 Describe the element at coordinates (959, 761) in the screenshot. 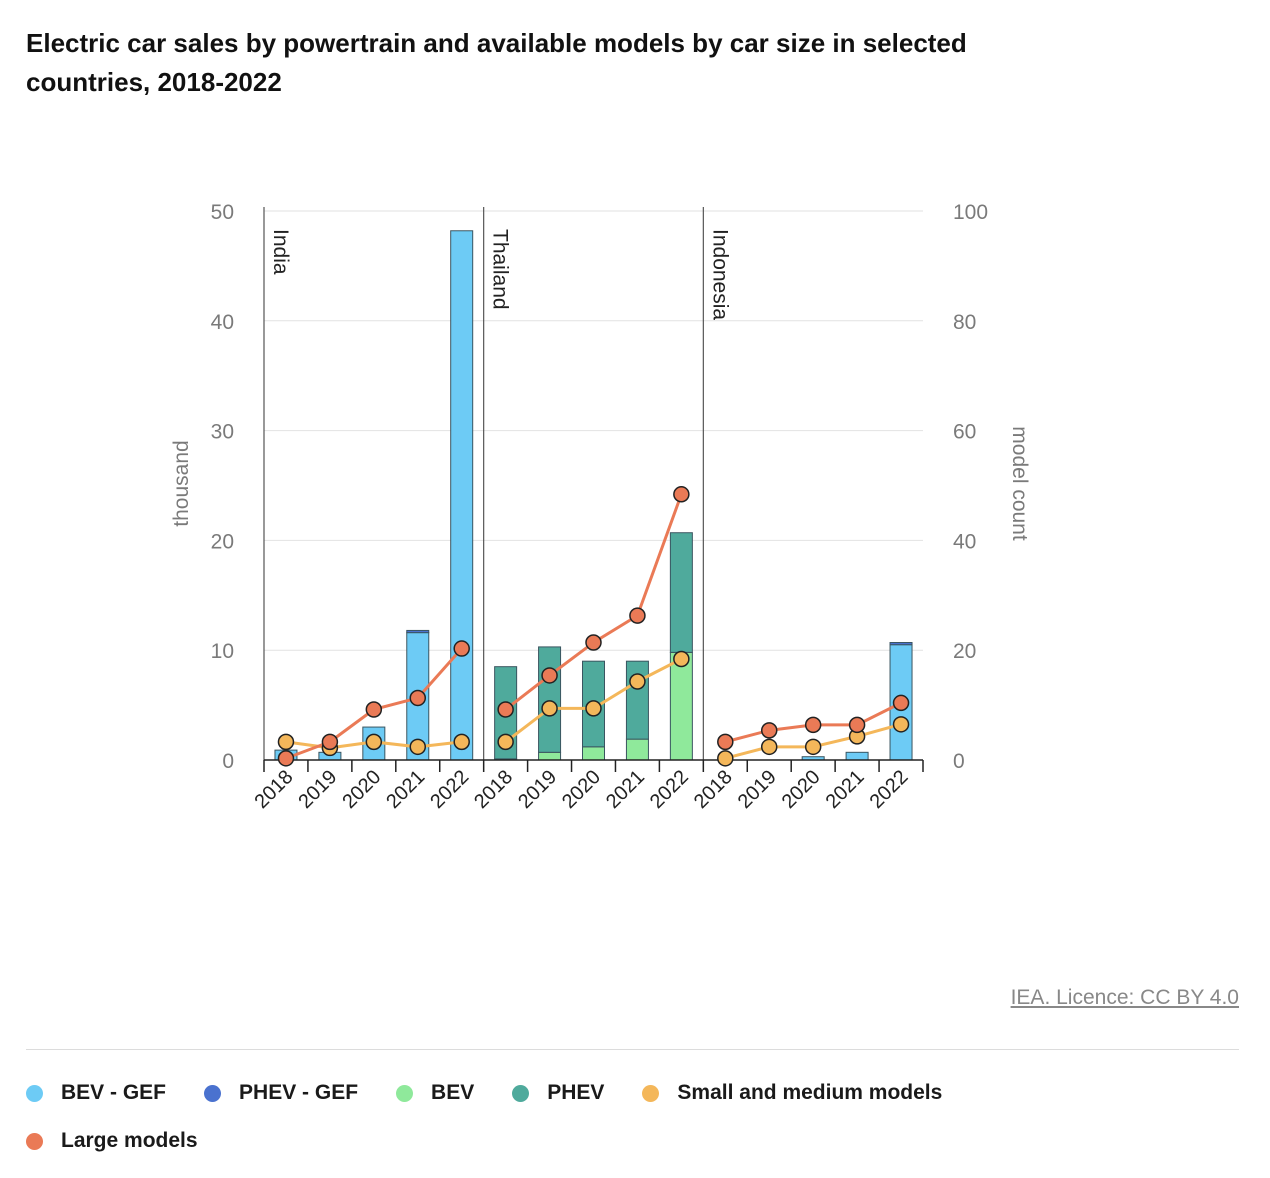

I see `y2-tick-label: 0` at that location.